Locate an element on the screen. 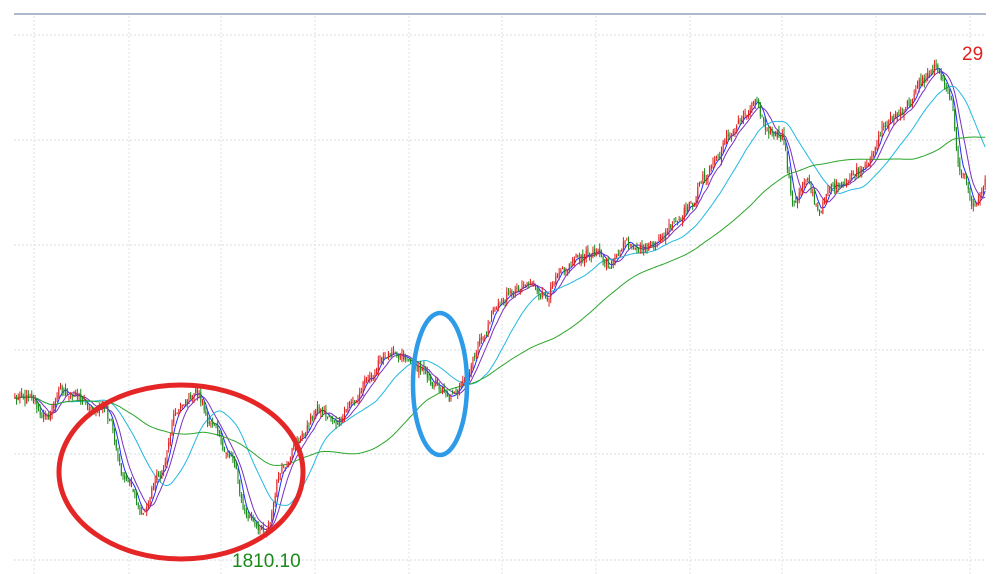  min-price-label: 1810.10 is located at coordinates (266, 561).